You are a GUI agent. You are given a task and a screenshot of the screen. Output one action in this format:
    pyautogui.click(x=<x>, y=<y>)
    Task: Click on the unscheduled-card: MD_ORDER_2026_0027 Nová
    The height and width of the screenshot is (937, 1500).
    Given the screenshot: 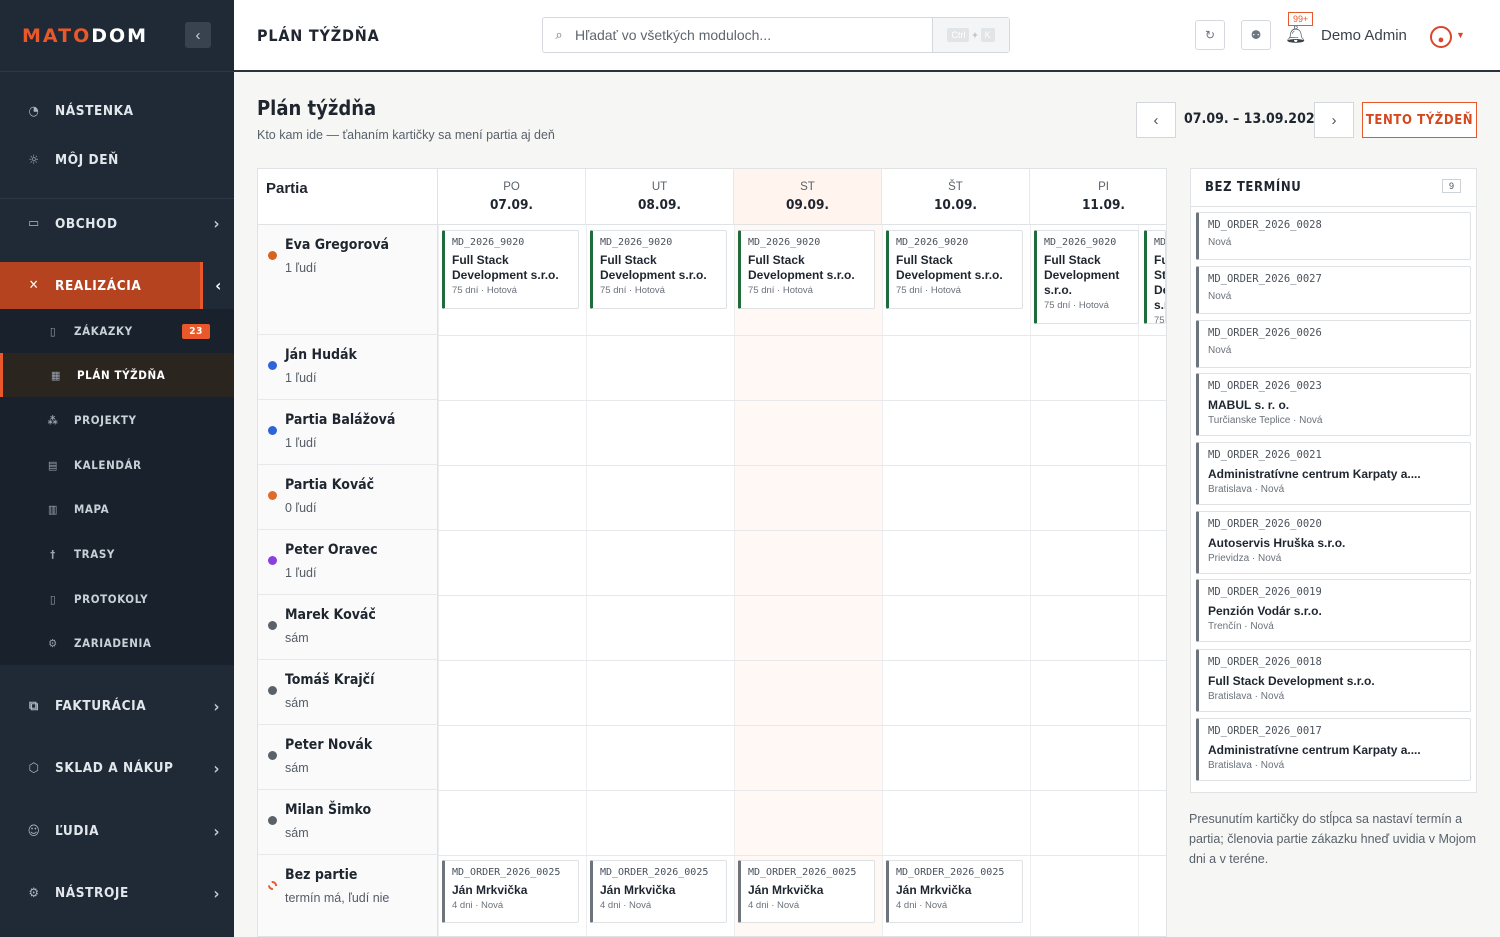 What is the action you would take?
    pyautogui.click(x=1333, y=290)
    